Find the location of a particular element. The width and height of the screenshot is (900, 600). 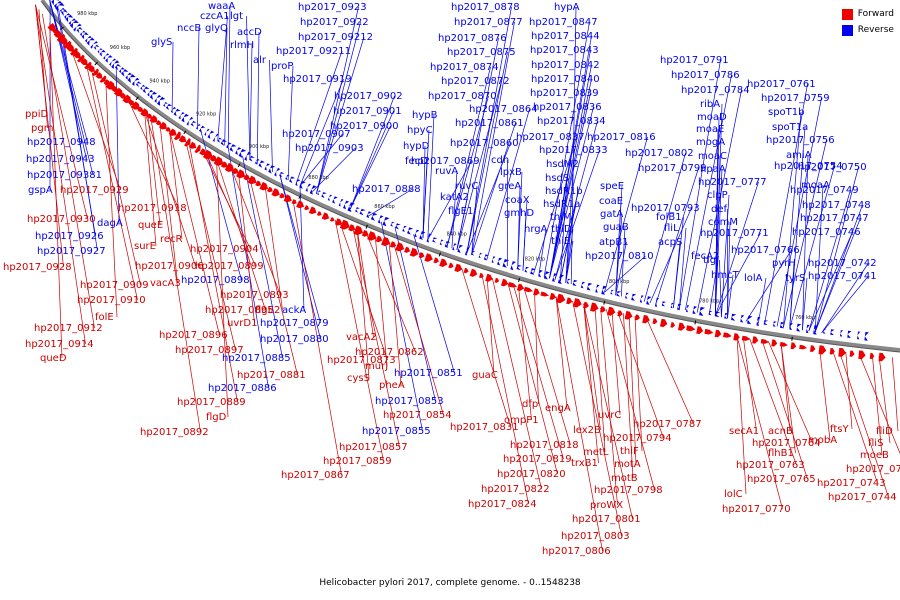

legend-item-forward: Forward is located at coordinates (867, 14).